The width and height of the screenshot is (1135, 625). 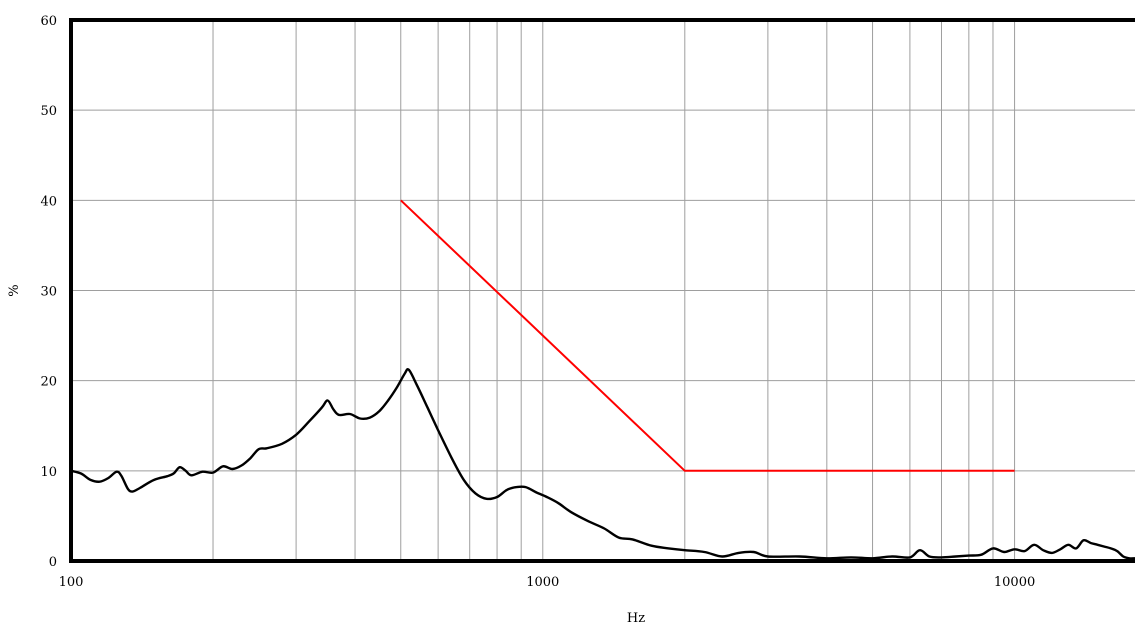 I want to click on y-tick-label: 0, so click(x=53, y=562).